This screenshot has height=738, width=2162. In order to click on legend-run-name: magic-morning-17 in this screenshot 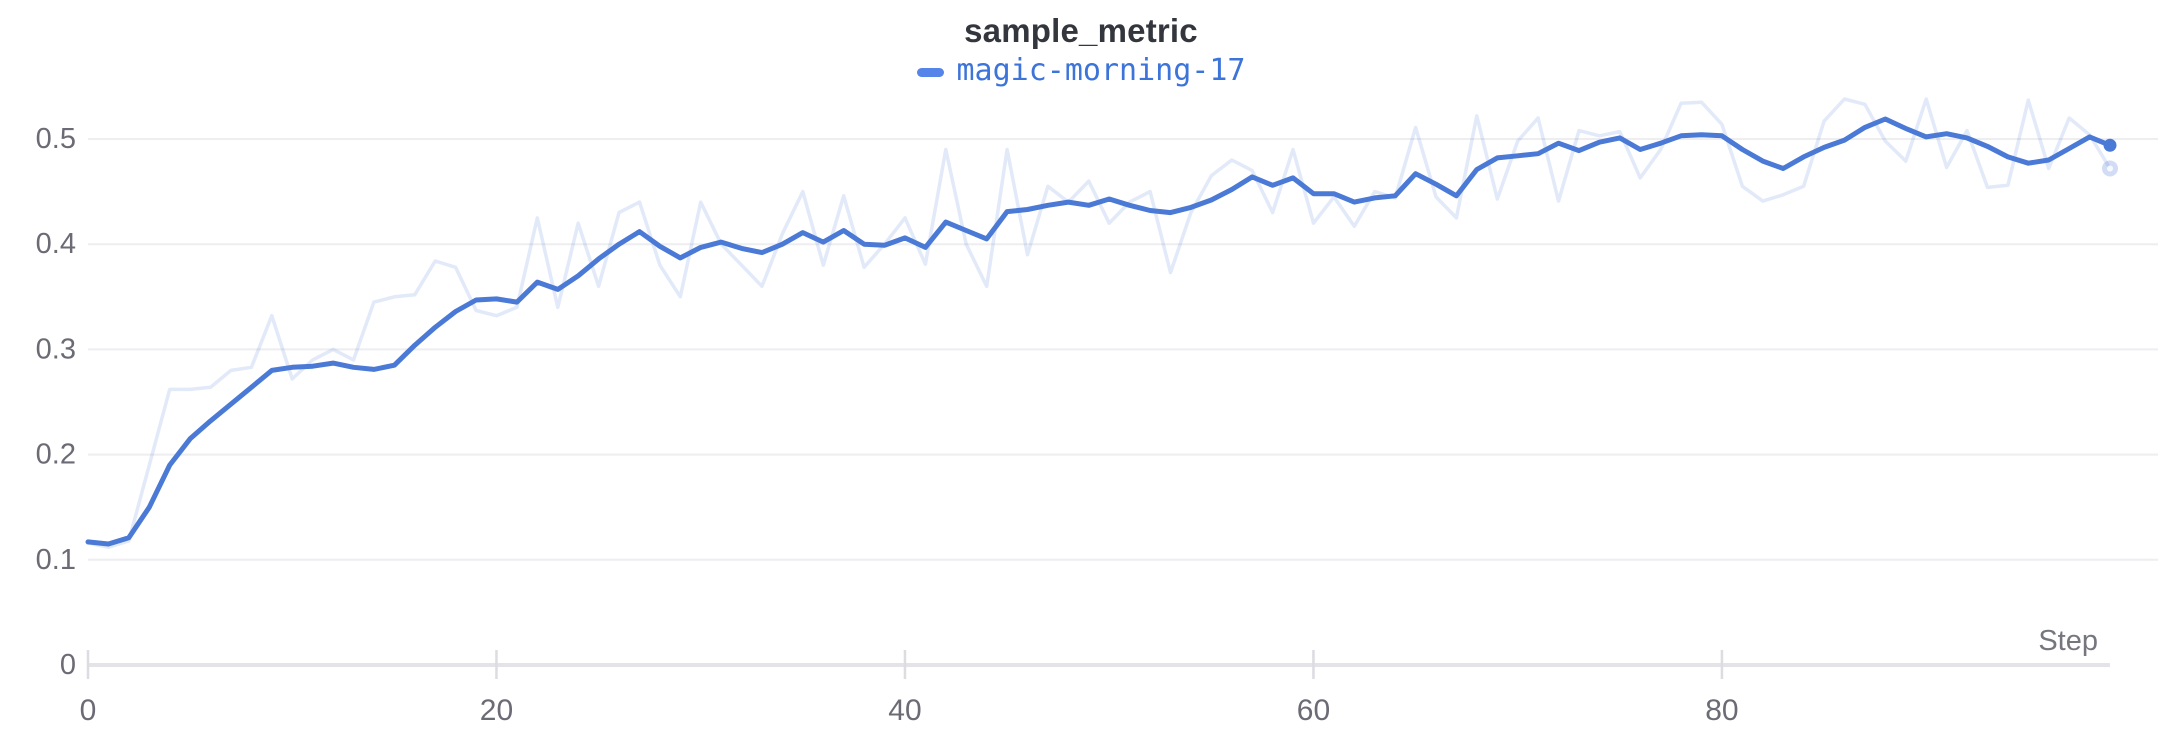, I will do `click(1101, 70)`.